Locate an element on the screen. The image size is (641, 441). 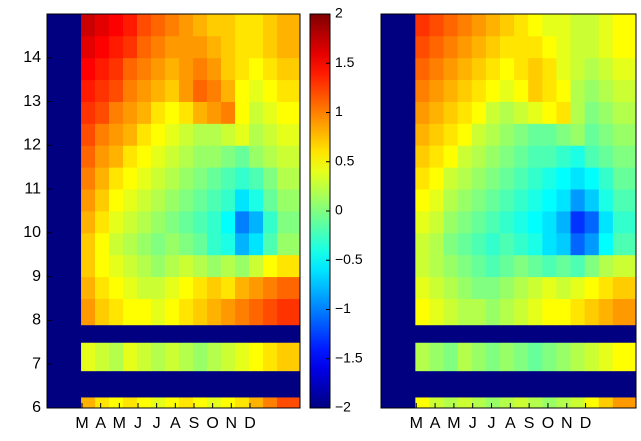
y-tick-label: 6 is located at coordinates (36, 407).